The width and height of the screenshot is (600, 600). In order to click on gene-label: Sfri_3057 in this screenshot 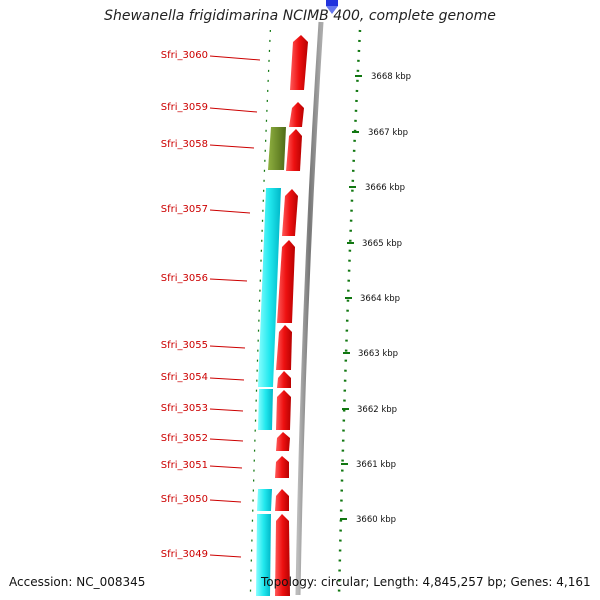, I will do `click(184, 209)`.